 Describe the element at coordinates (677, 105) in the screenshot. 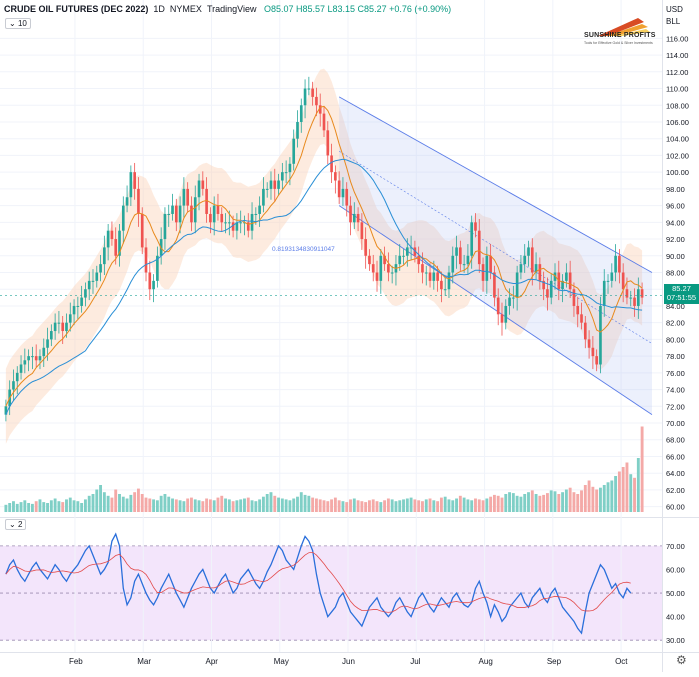

I see `price-tick-label: 108.00` at that location.